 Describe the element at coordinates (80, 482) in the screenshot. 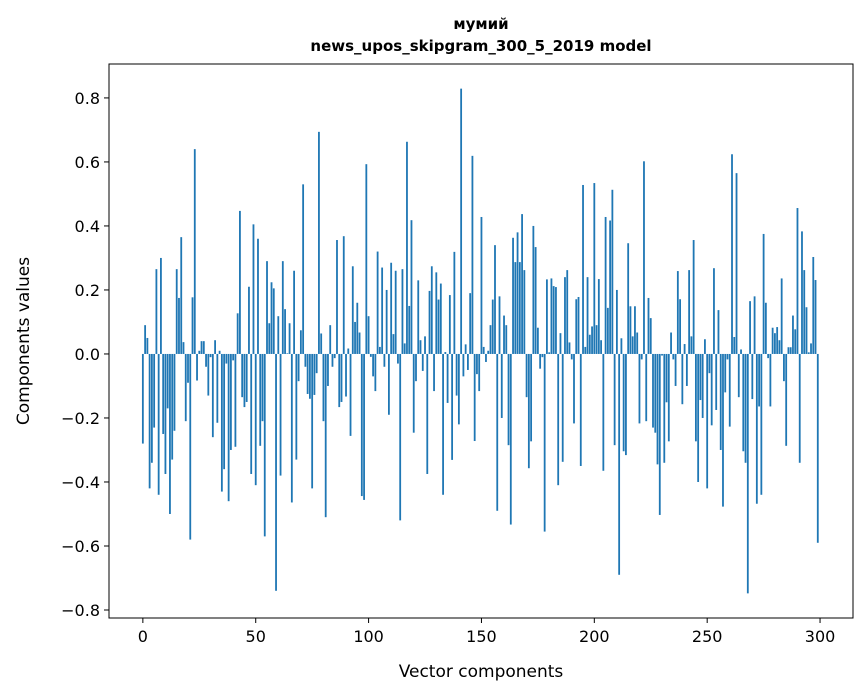

I see `y-tick-label: −0.4` at that location.